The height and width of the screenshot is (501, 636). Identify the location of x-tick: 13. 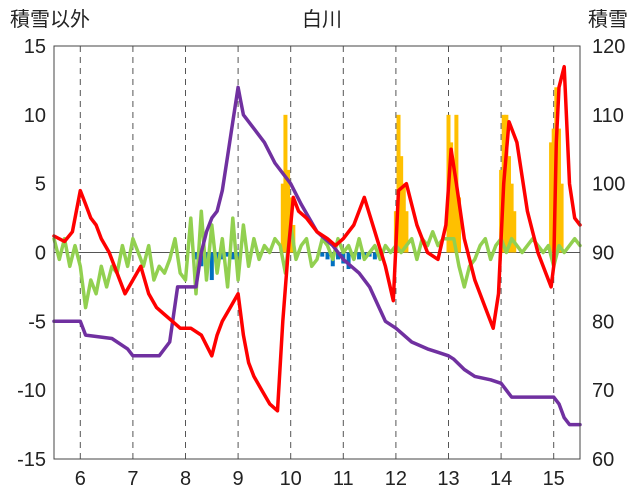
(448, 479).